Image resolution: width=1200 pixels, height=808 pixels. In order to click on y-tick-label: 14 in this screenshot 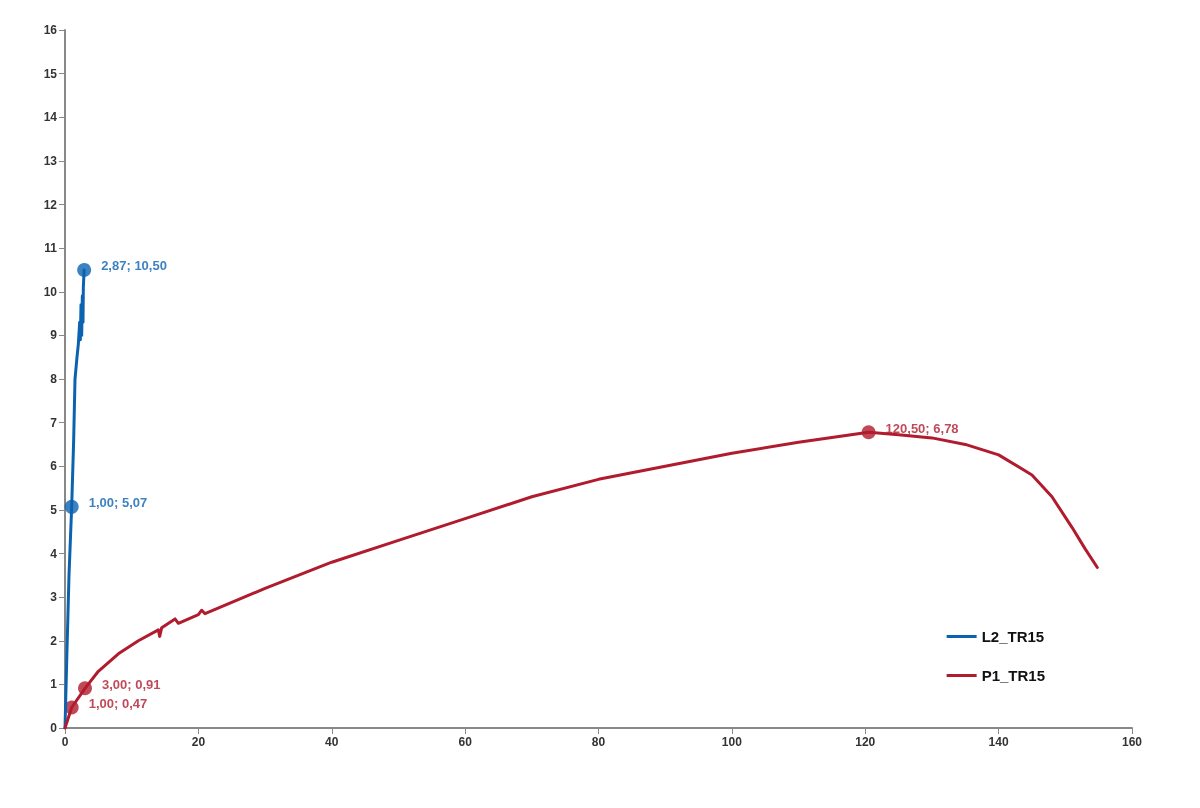, I will do `click(50, 117)`.